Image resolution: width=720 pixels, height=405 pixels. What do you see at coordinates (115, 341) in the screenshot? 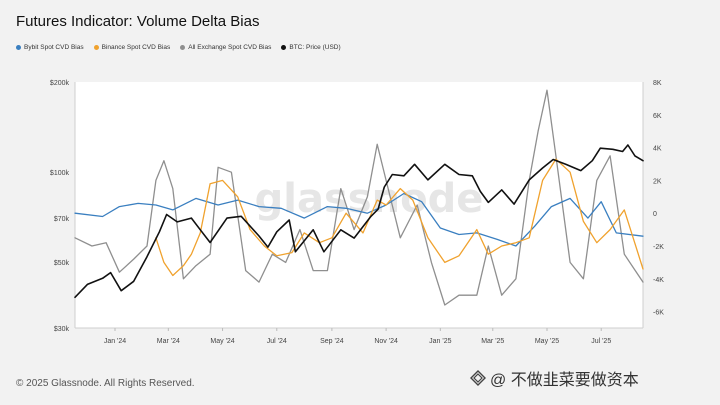
I see `x-tick-label: Jan '24` at bounding box center [115, 341].